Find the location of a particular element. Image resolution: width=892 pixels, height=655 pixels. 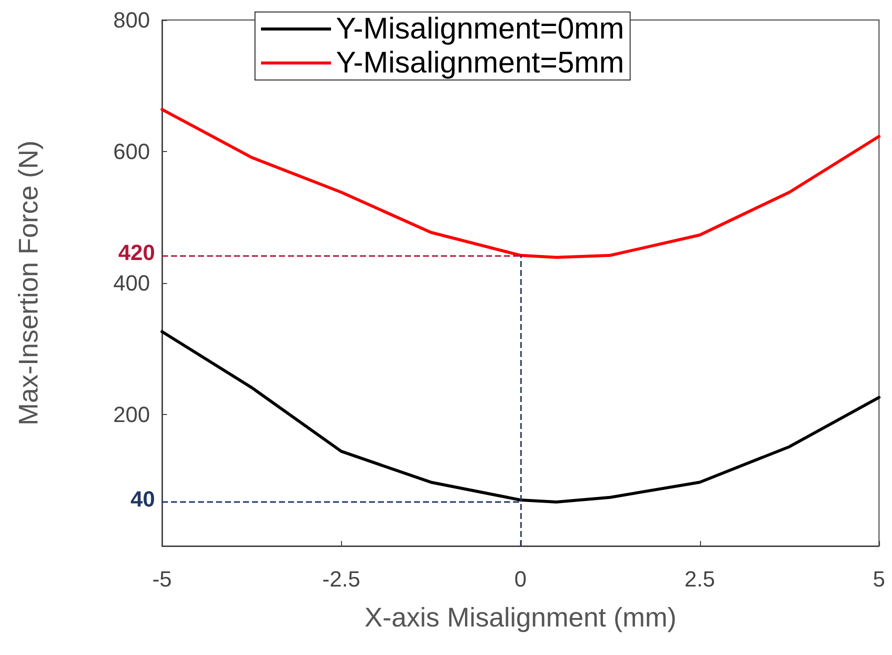

text: 420 is located at coordinates (136, 252).